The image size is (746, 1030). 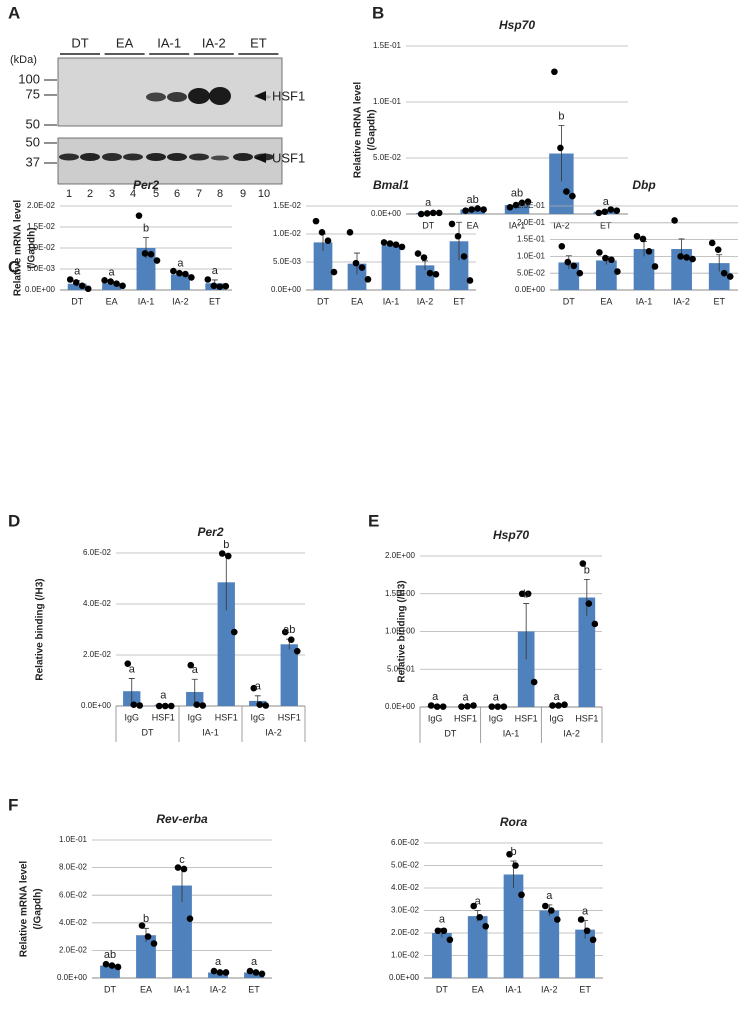 What do you see at coordinates (517, 25) in the screenshot?
I see `chart-title: Hsp70` at bounding box center [517, 25].